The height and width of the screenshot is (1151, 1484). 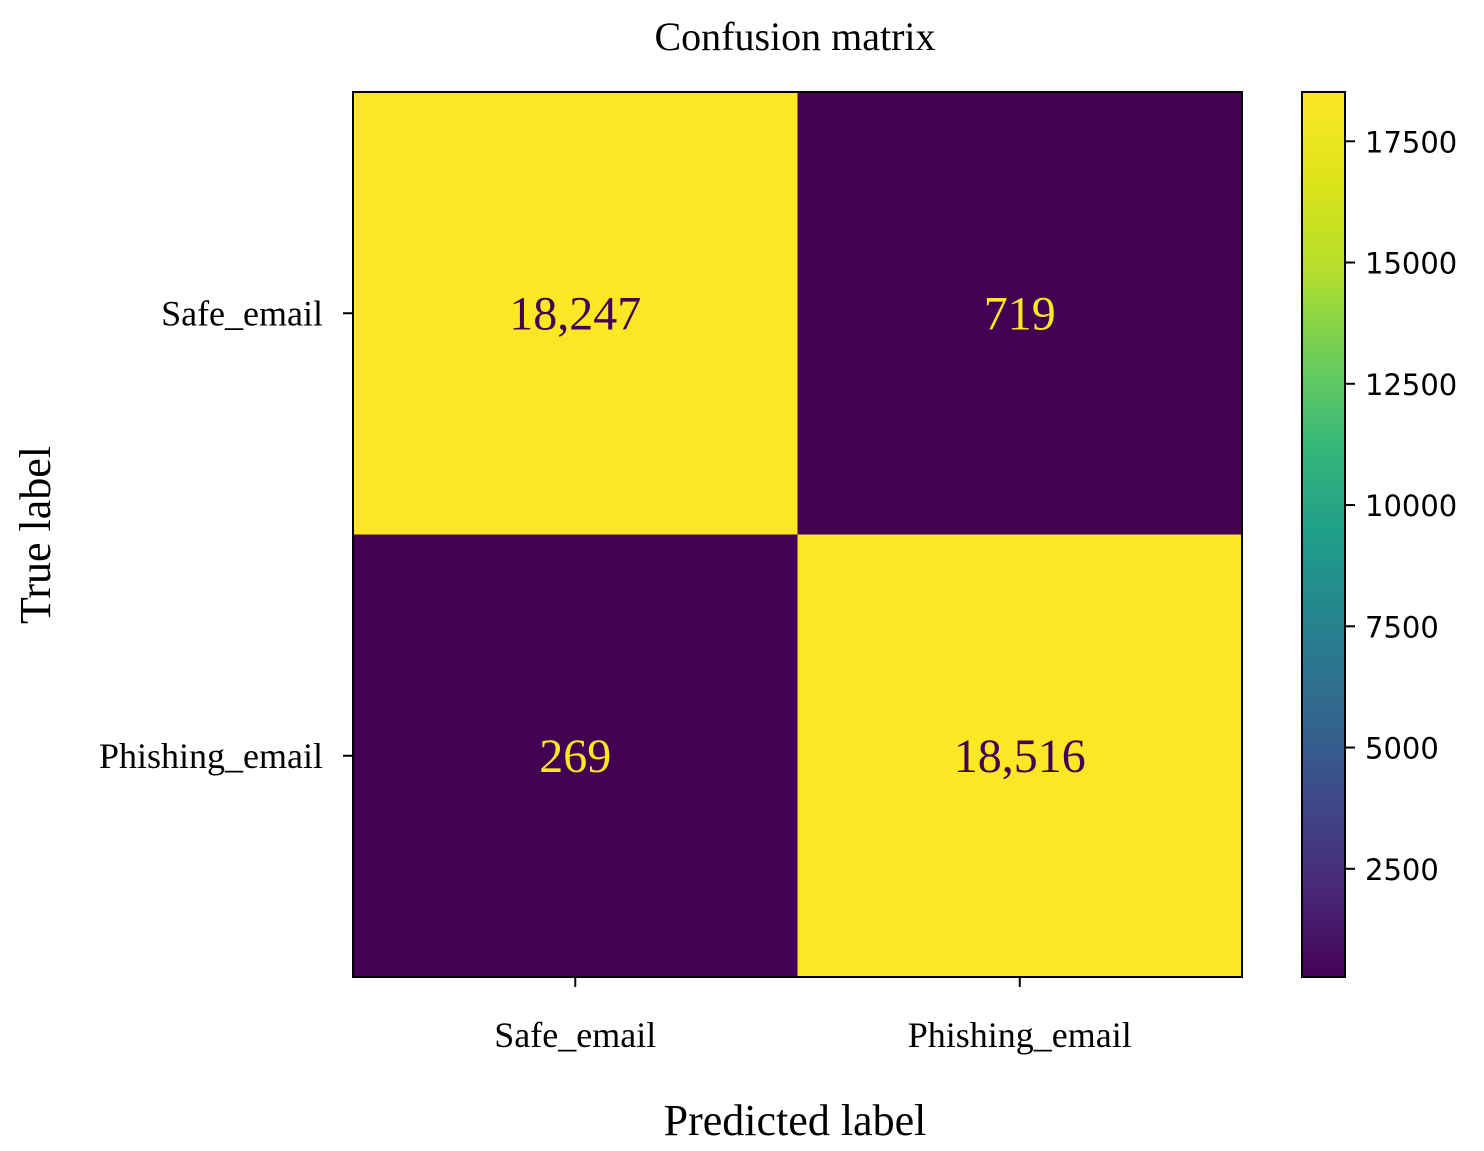 What do you see at coordinates (1411, 506) in the screenshot?
I see `colorbar-tick-label: 10000` at bounding box center [1411, 506].